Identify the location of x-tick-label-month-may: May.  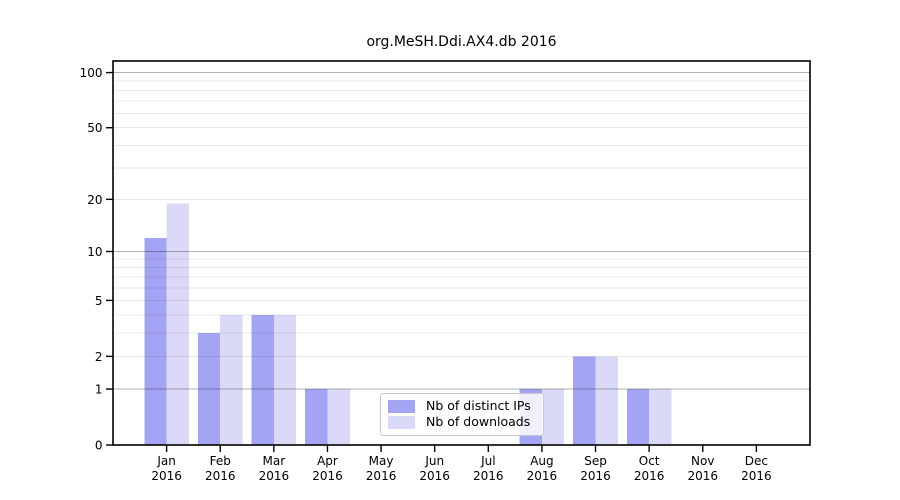
(381, 461).